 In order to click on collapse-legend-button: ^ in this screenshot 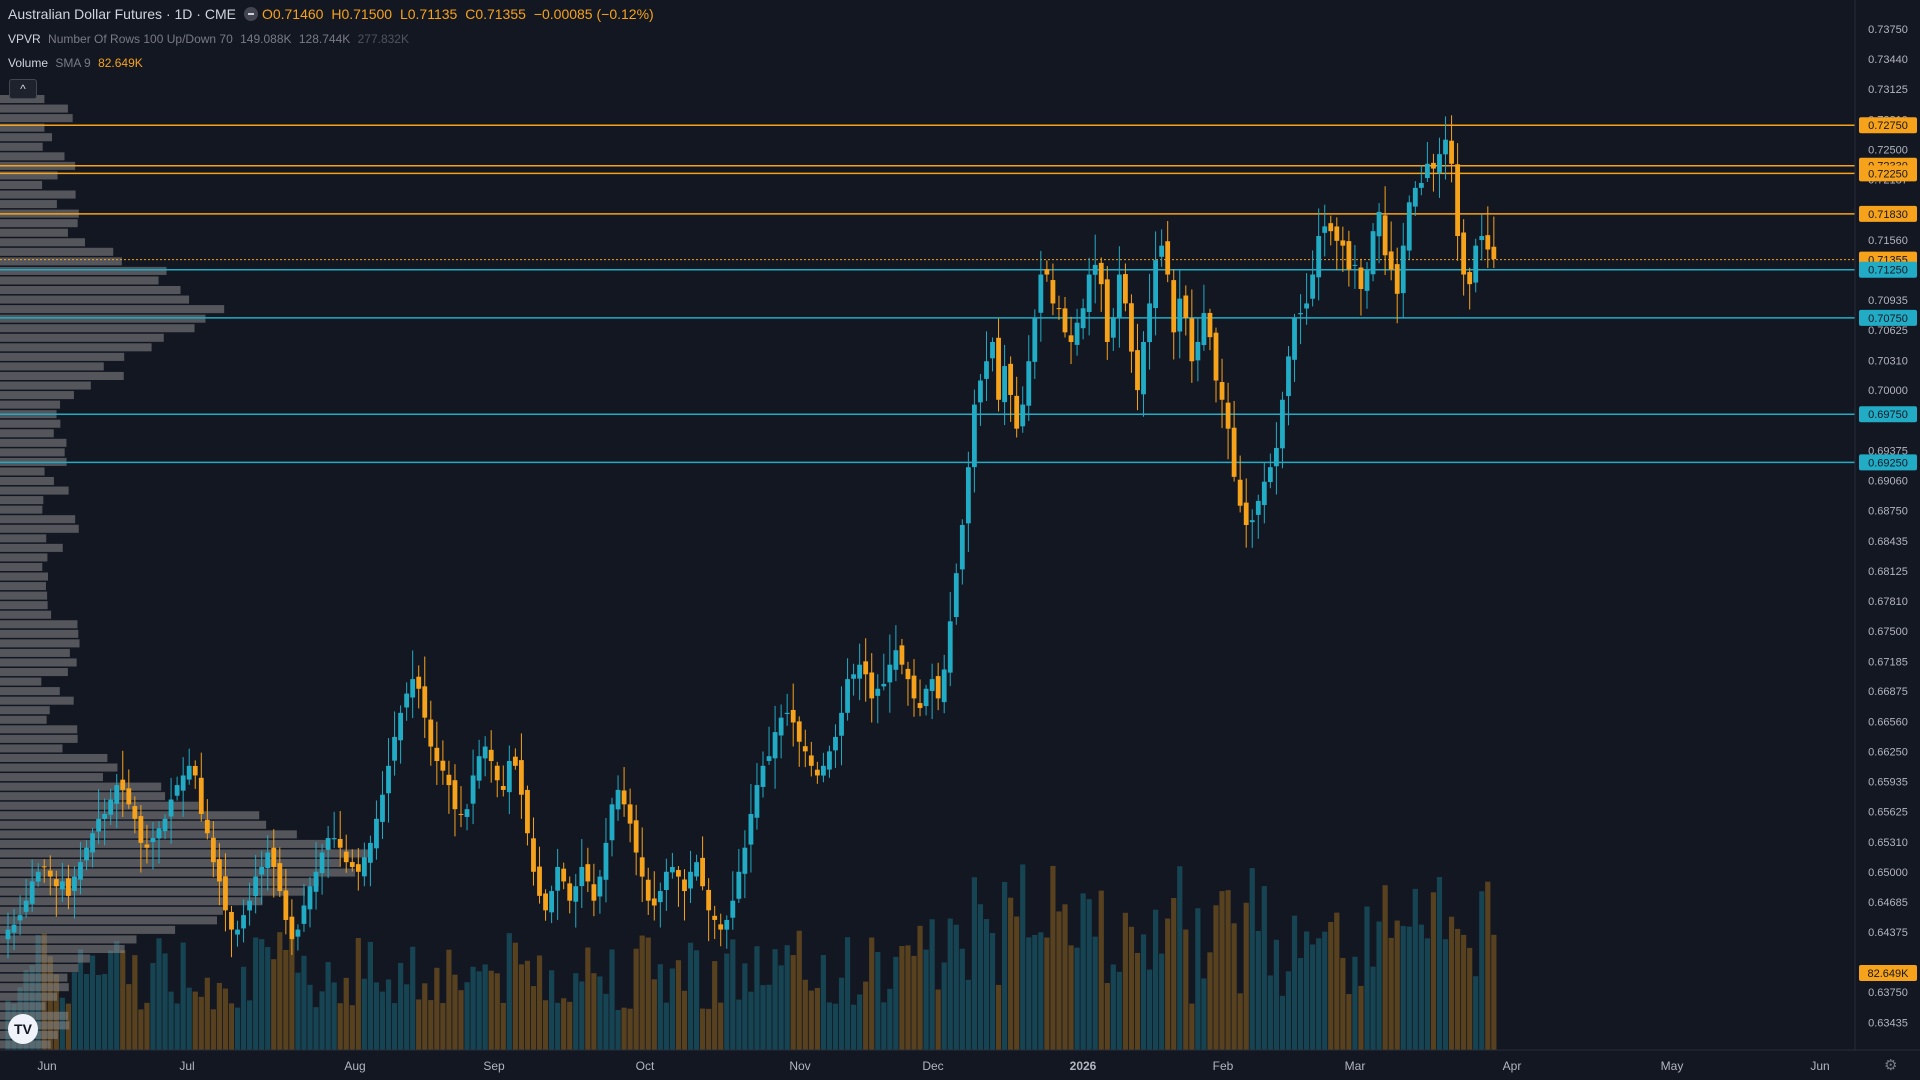, I will do `click(23, 89)`.